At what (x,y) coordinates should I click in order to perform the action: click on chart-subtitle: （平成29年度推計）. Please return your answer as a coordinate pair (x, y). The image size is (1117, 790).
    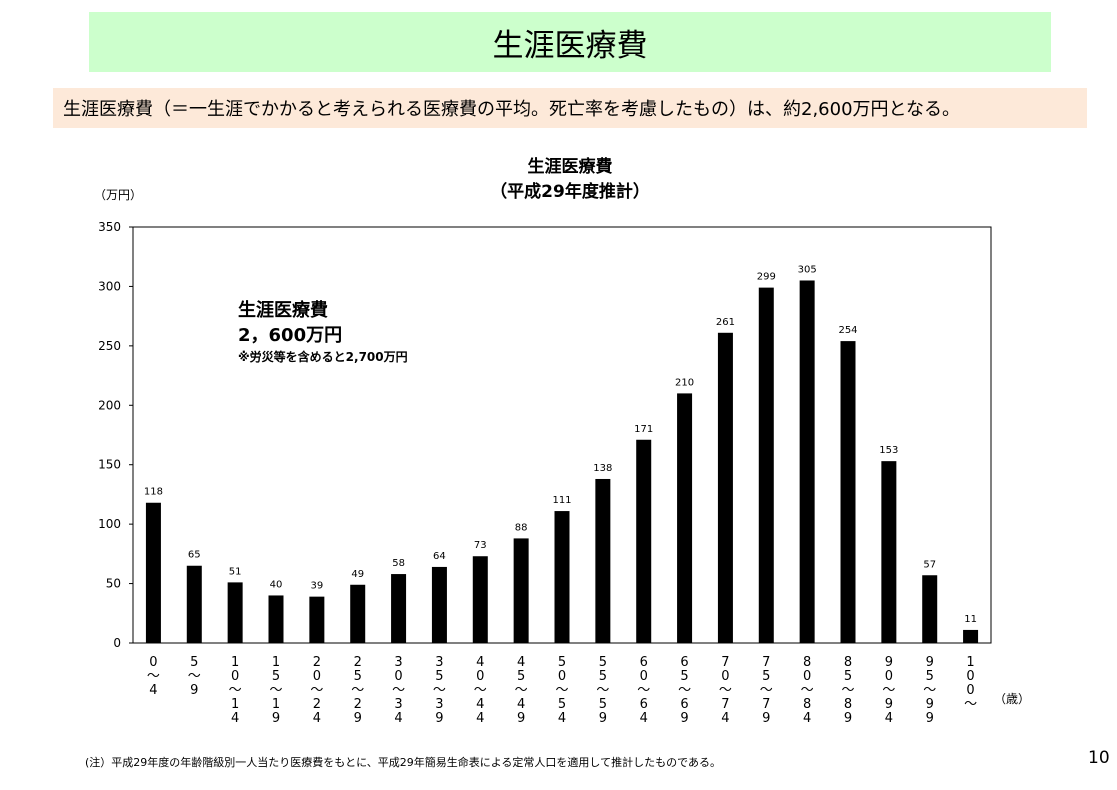
    Looking at the image, I should click on (570, 192).